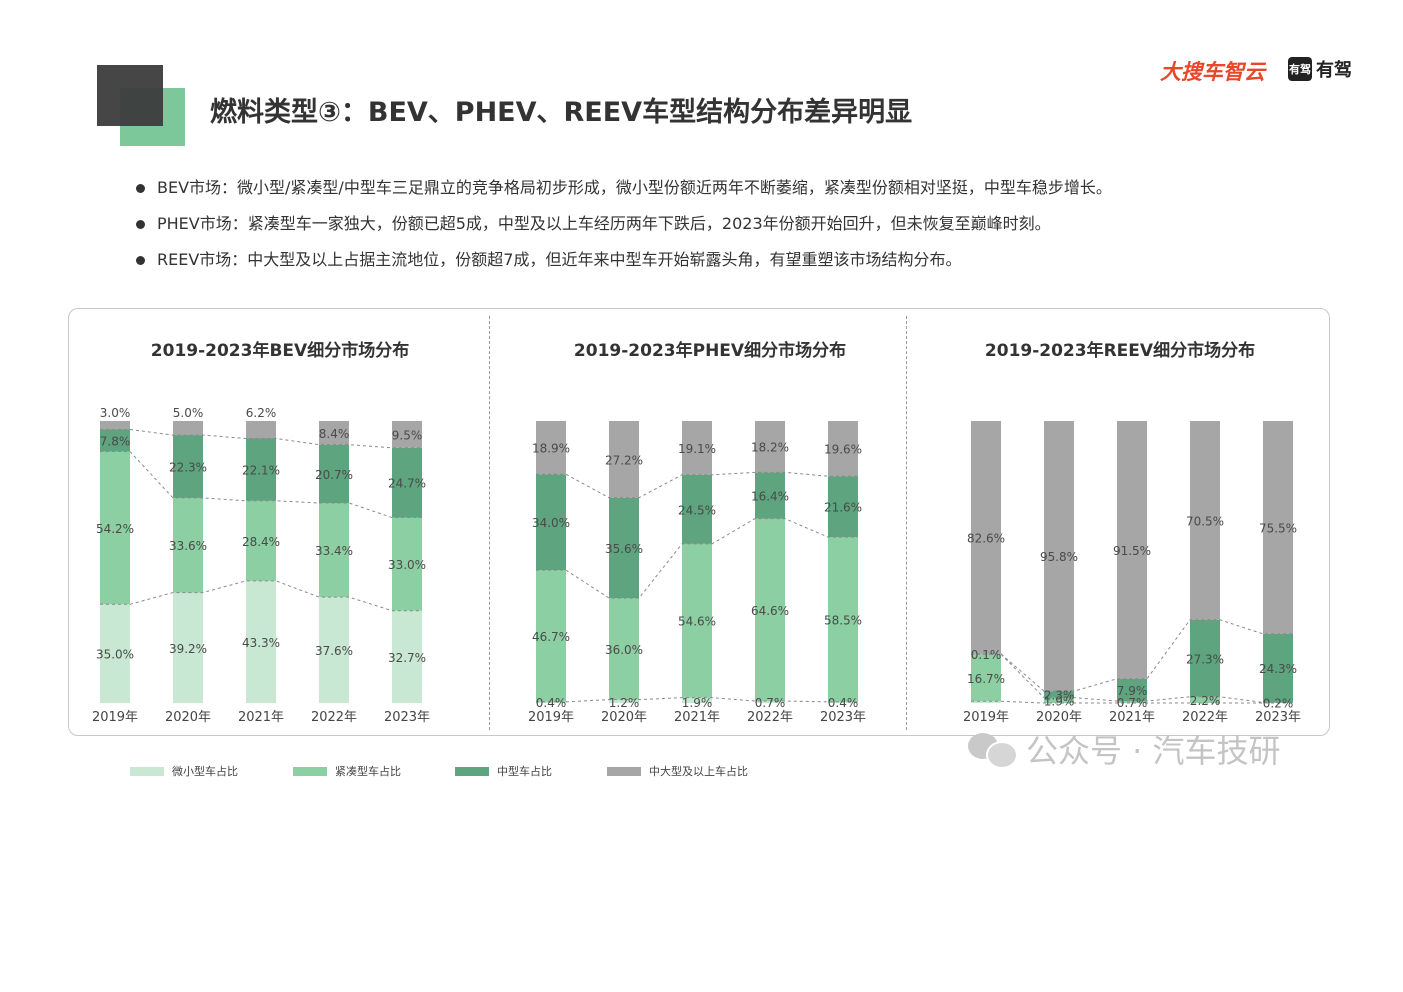 This screenshot has height=992, width=1403. What do you see at coordinates (986, 717) in the screenshot?
I see `x-tick-label: 2019年` at bounding box center [986, 717].